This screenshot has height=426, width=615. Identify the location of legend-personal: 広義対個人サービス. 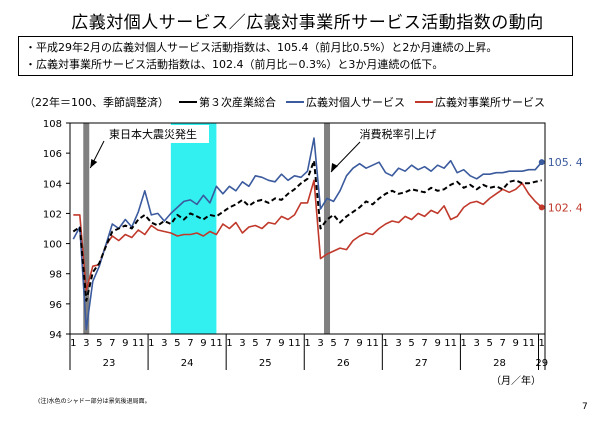
(345, 102).